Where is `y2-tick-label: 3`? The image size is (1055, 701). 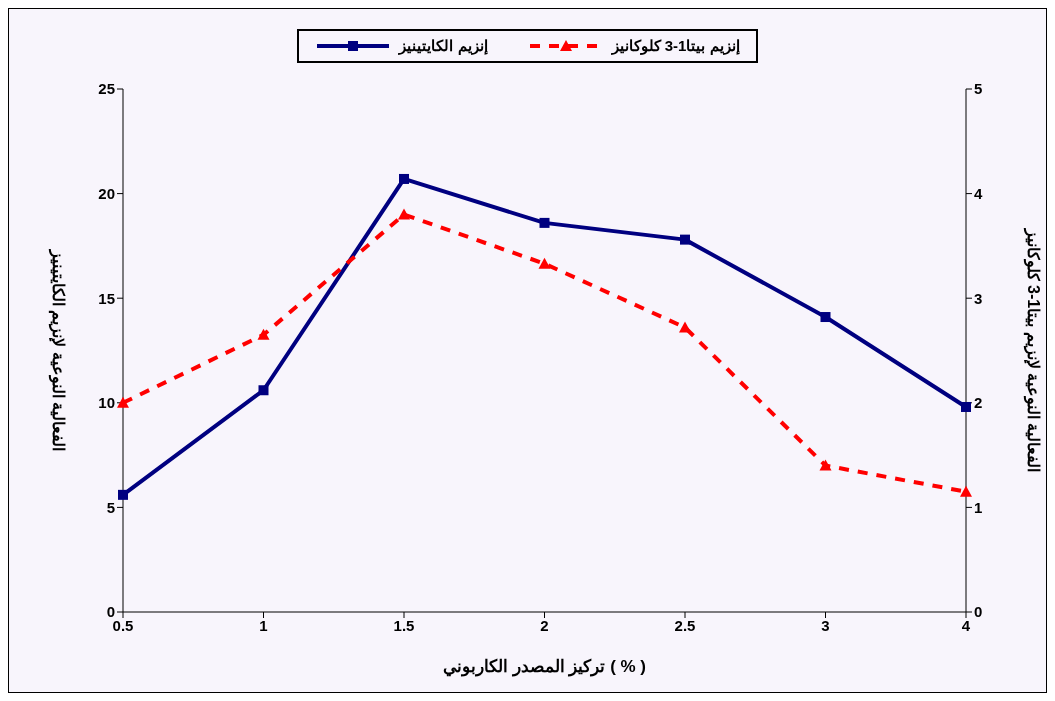
y2-tick-label: 3 is located at coordinates (978, 298).